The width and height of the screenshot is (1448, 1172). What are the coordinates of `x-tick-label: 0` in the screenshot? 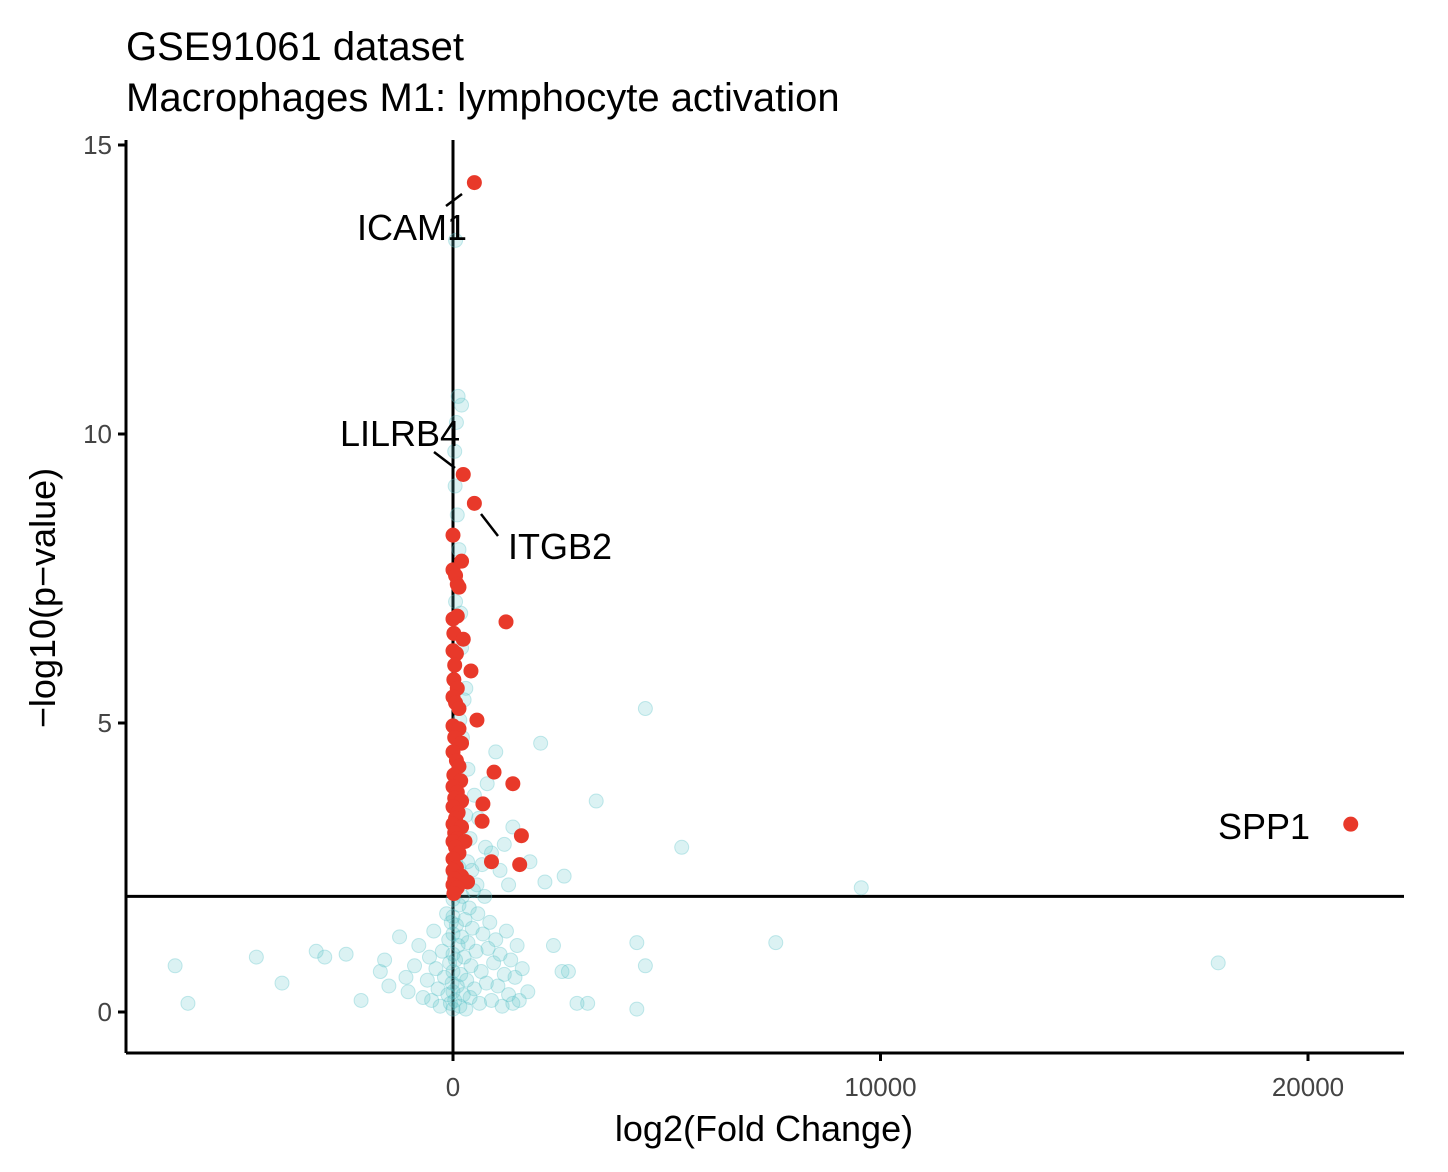 It's located at (453, 1087).